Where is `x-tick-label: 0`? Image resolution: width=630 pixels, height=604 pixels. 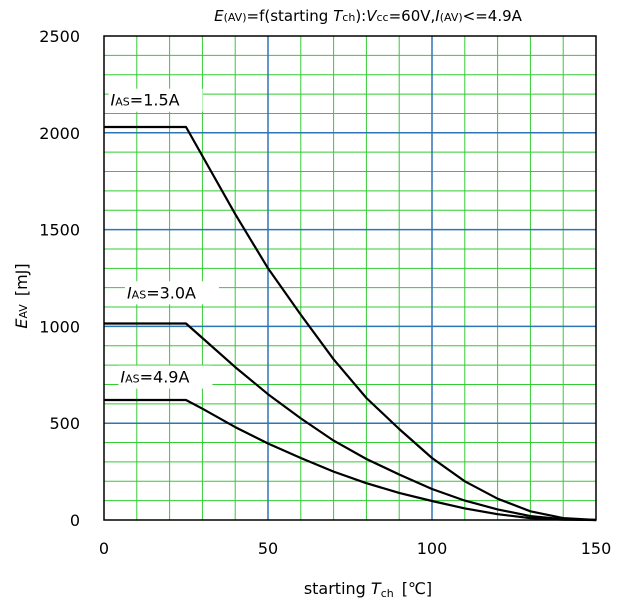
x-tick-label: 0 is located at coordinates (104, 548).